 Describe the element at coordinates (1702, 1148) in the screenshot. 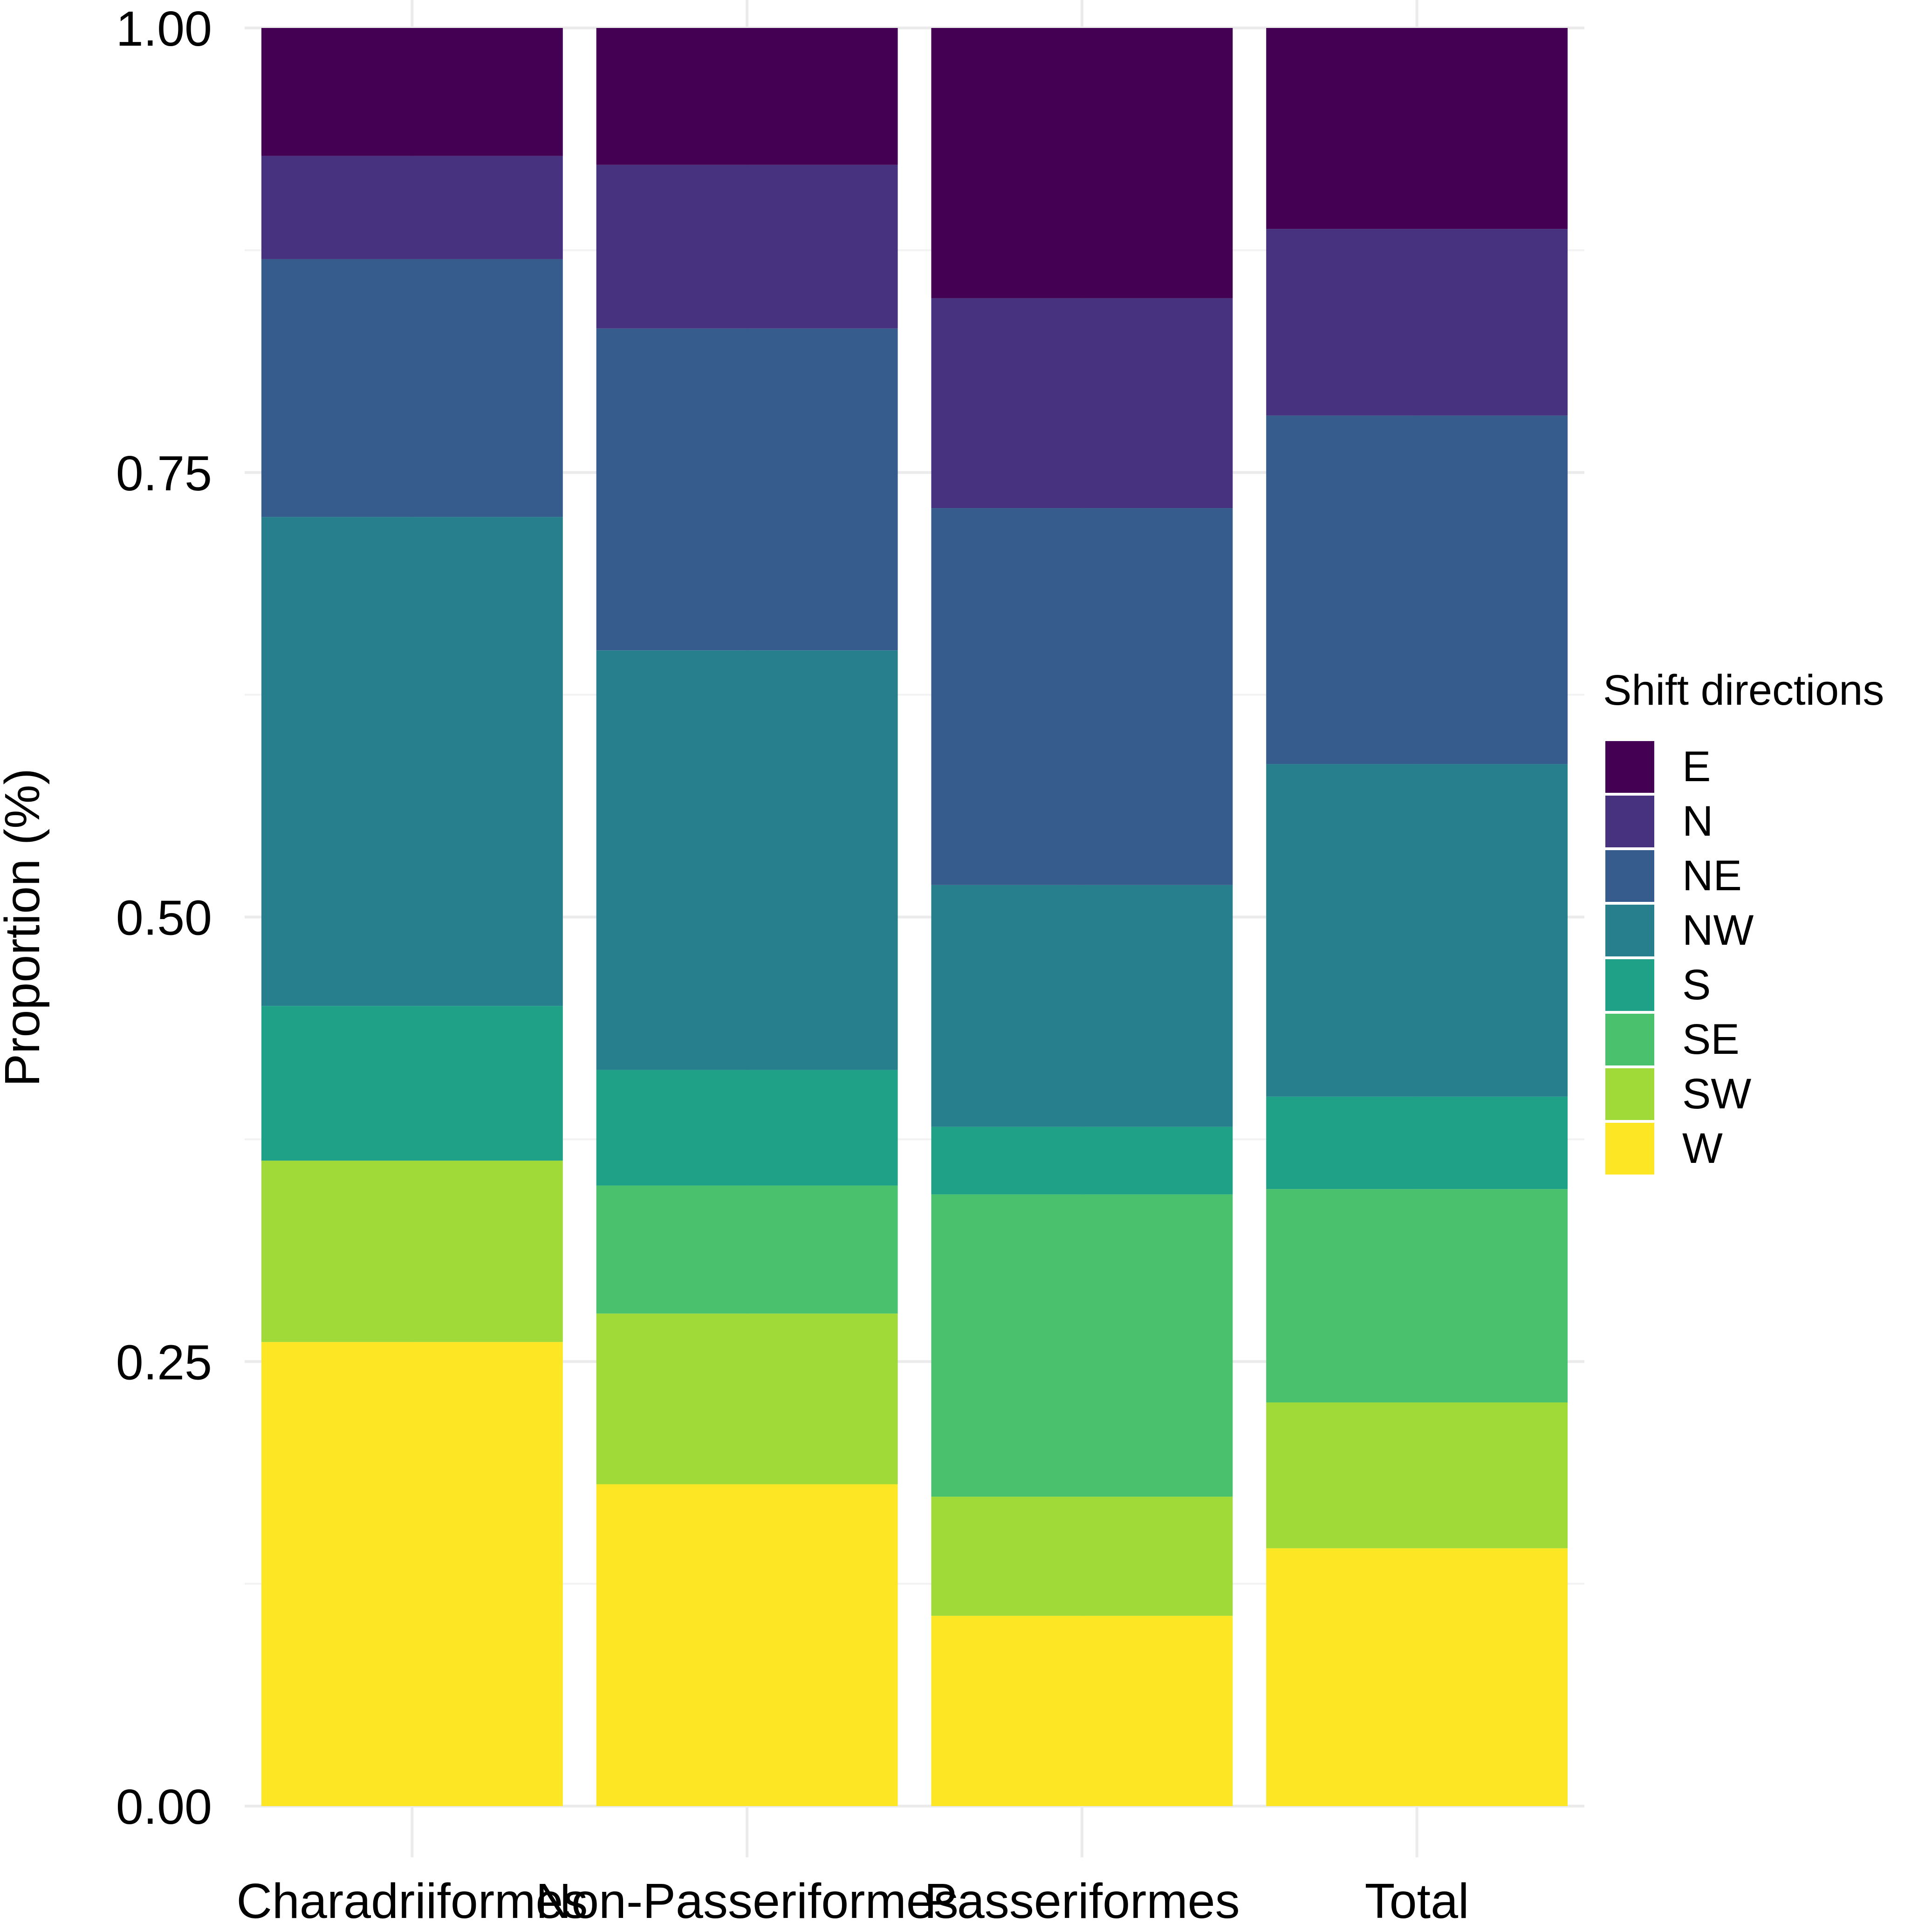

I see `legend-label-w: W` at that location.